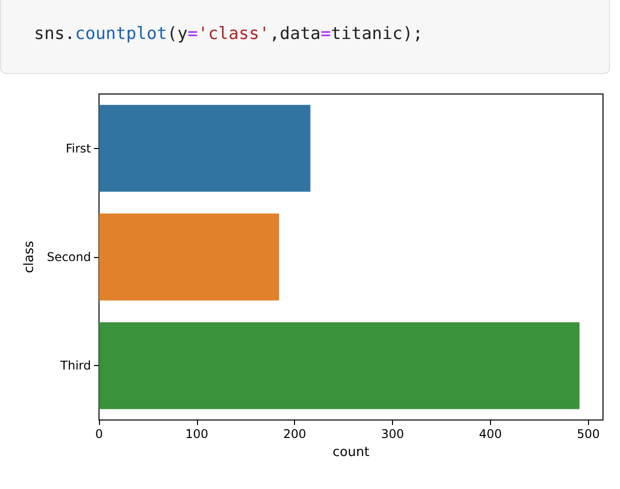 The height and width of the screenshot is (489, 620). I want to click on x-tick-label: 100, so click(196, 434).